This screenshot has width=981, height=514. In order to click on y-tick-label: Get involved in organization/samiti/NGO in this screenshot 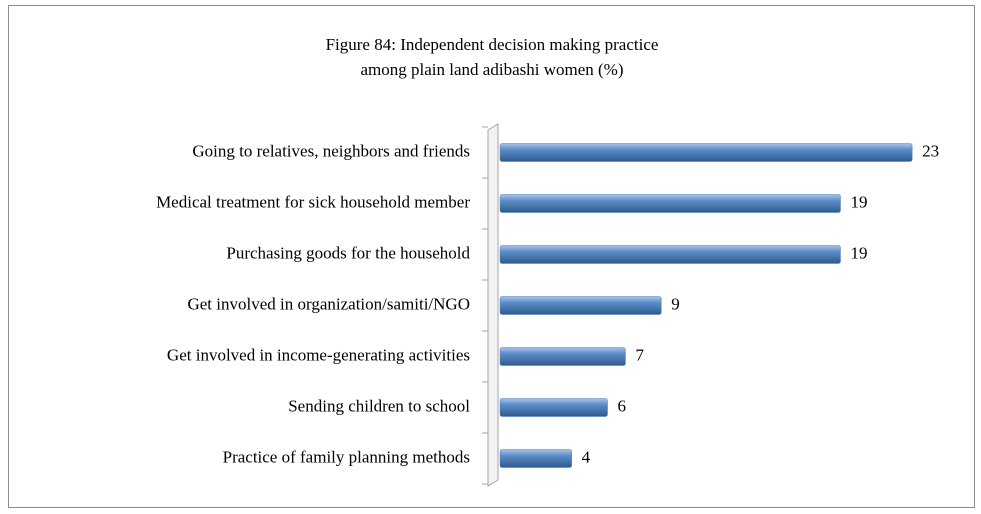, I will do `click(328, 303)`.